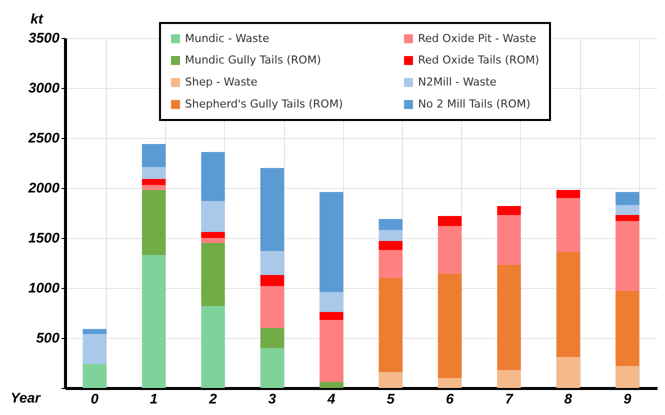  I want to click on x-tick-label: 4, so click(331, 398).